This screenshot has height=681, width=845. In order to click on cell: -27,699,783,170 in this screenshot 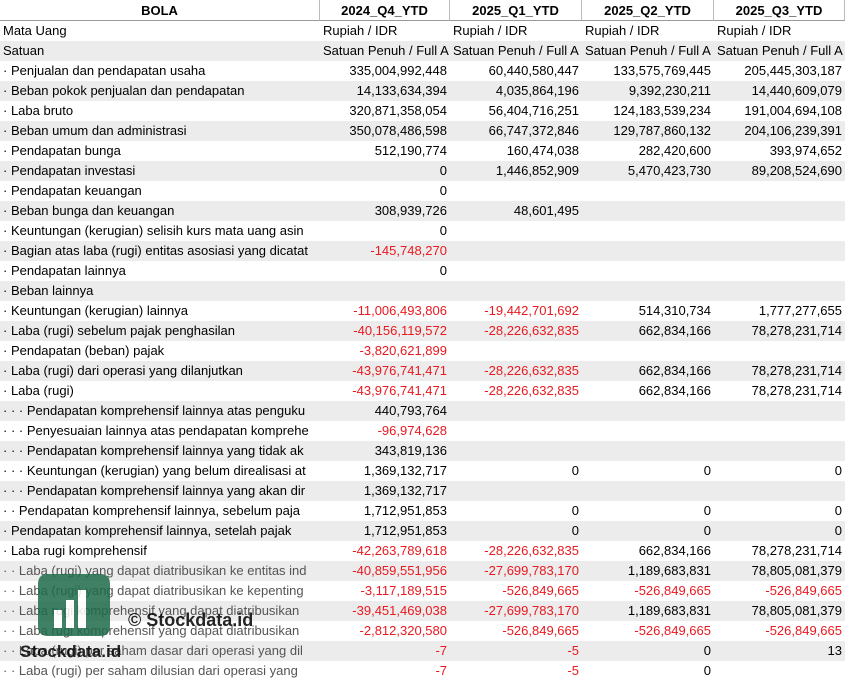, I will do `click(531, 610)`.